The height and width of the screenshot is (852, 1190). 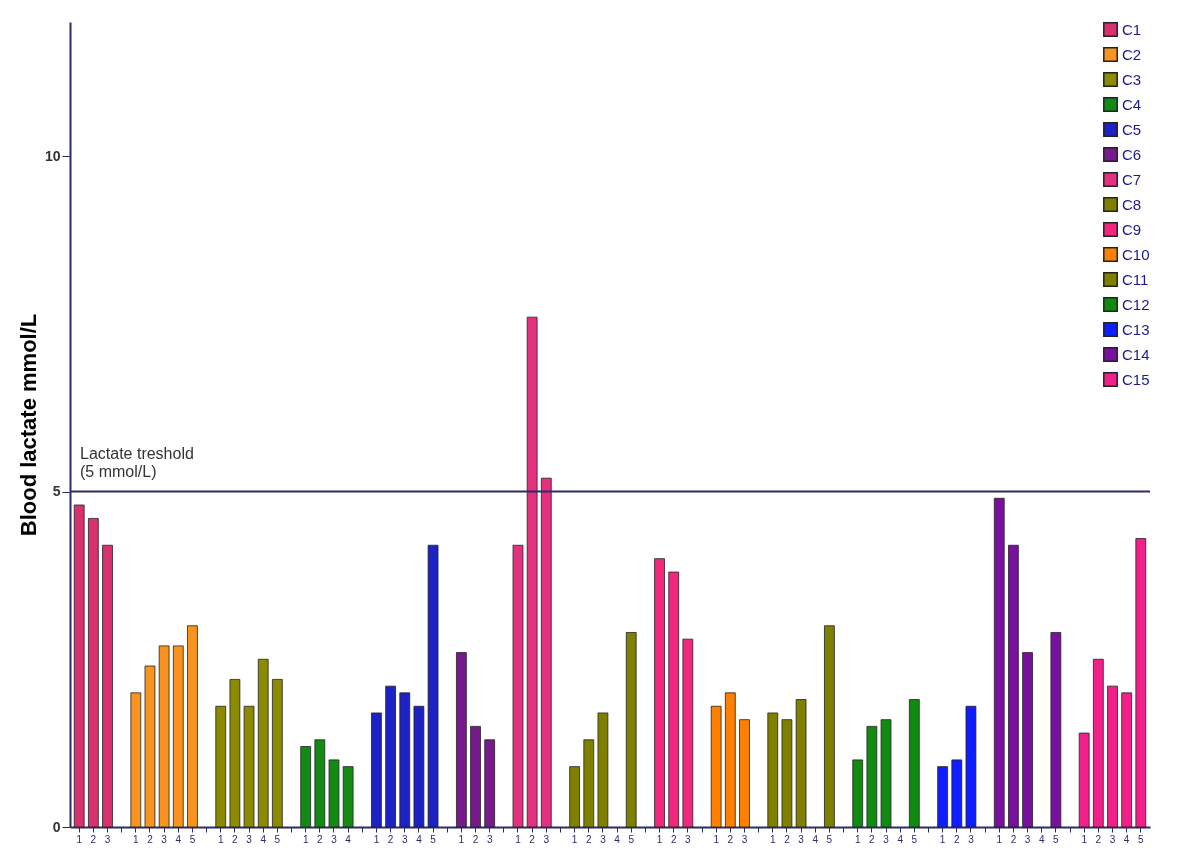 What do you see at coordinates (1132, 204) in the screenshot?
I see `legend-label: C8` at bounding box center [1132, 204].